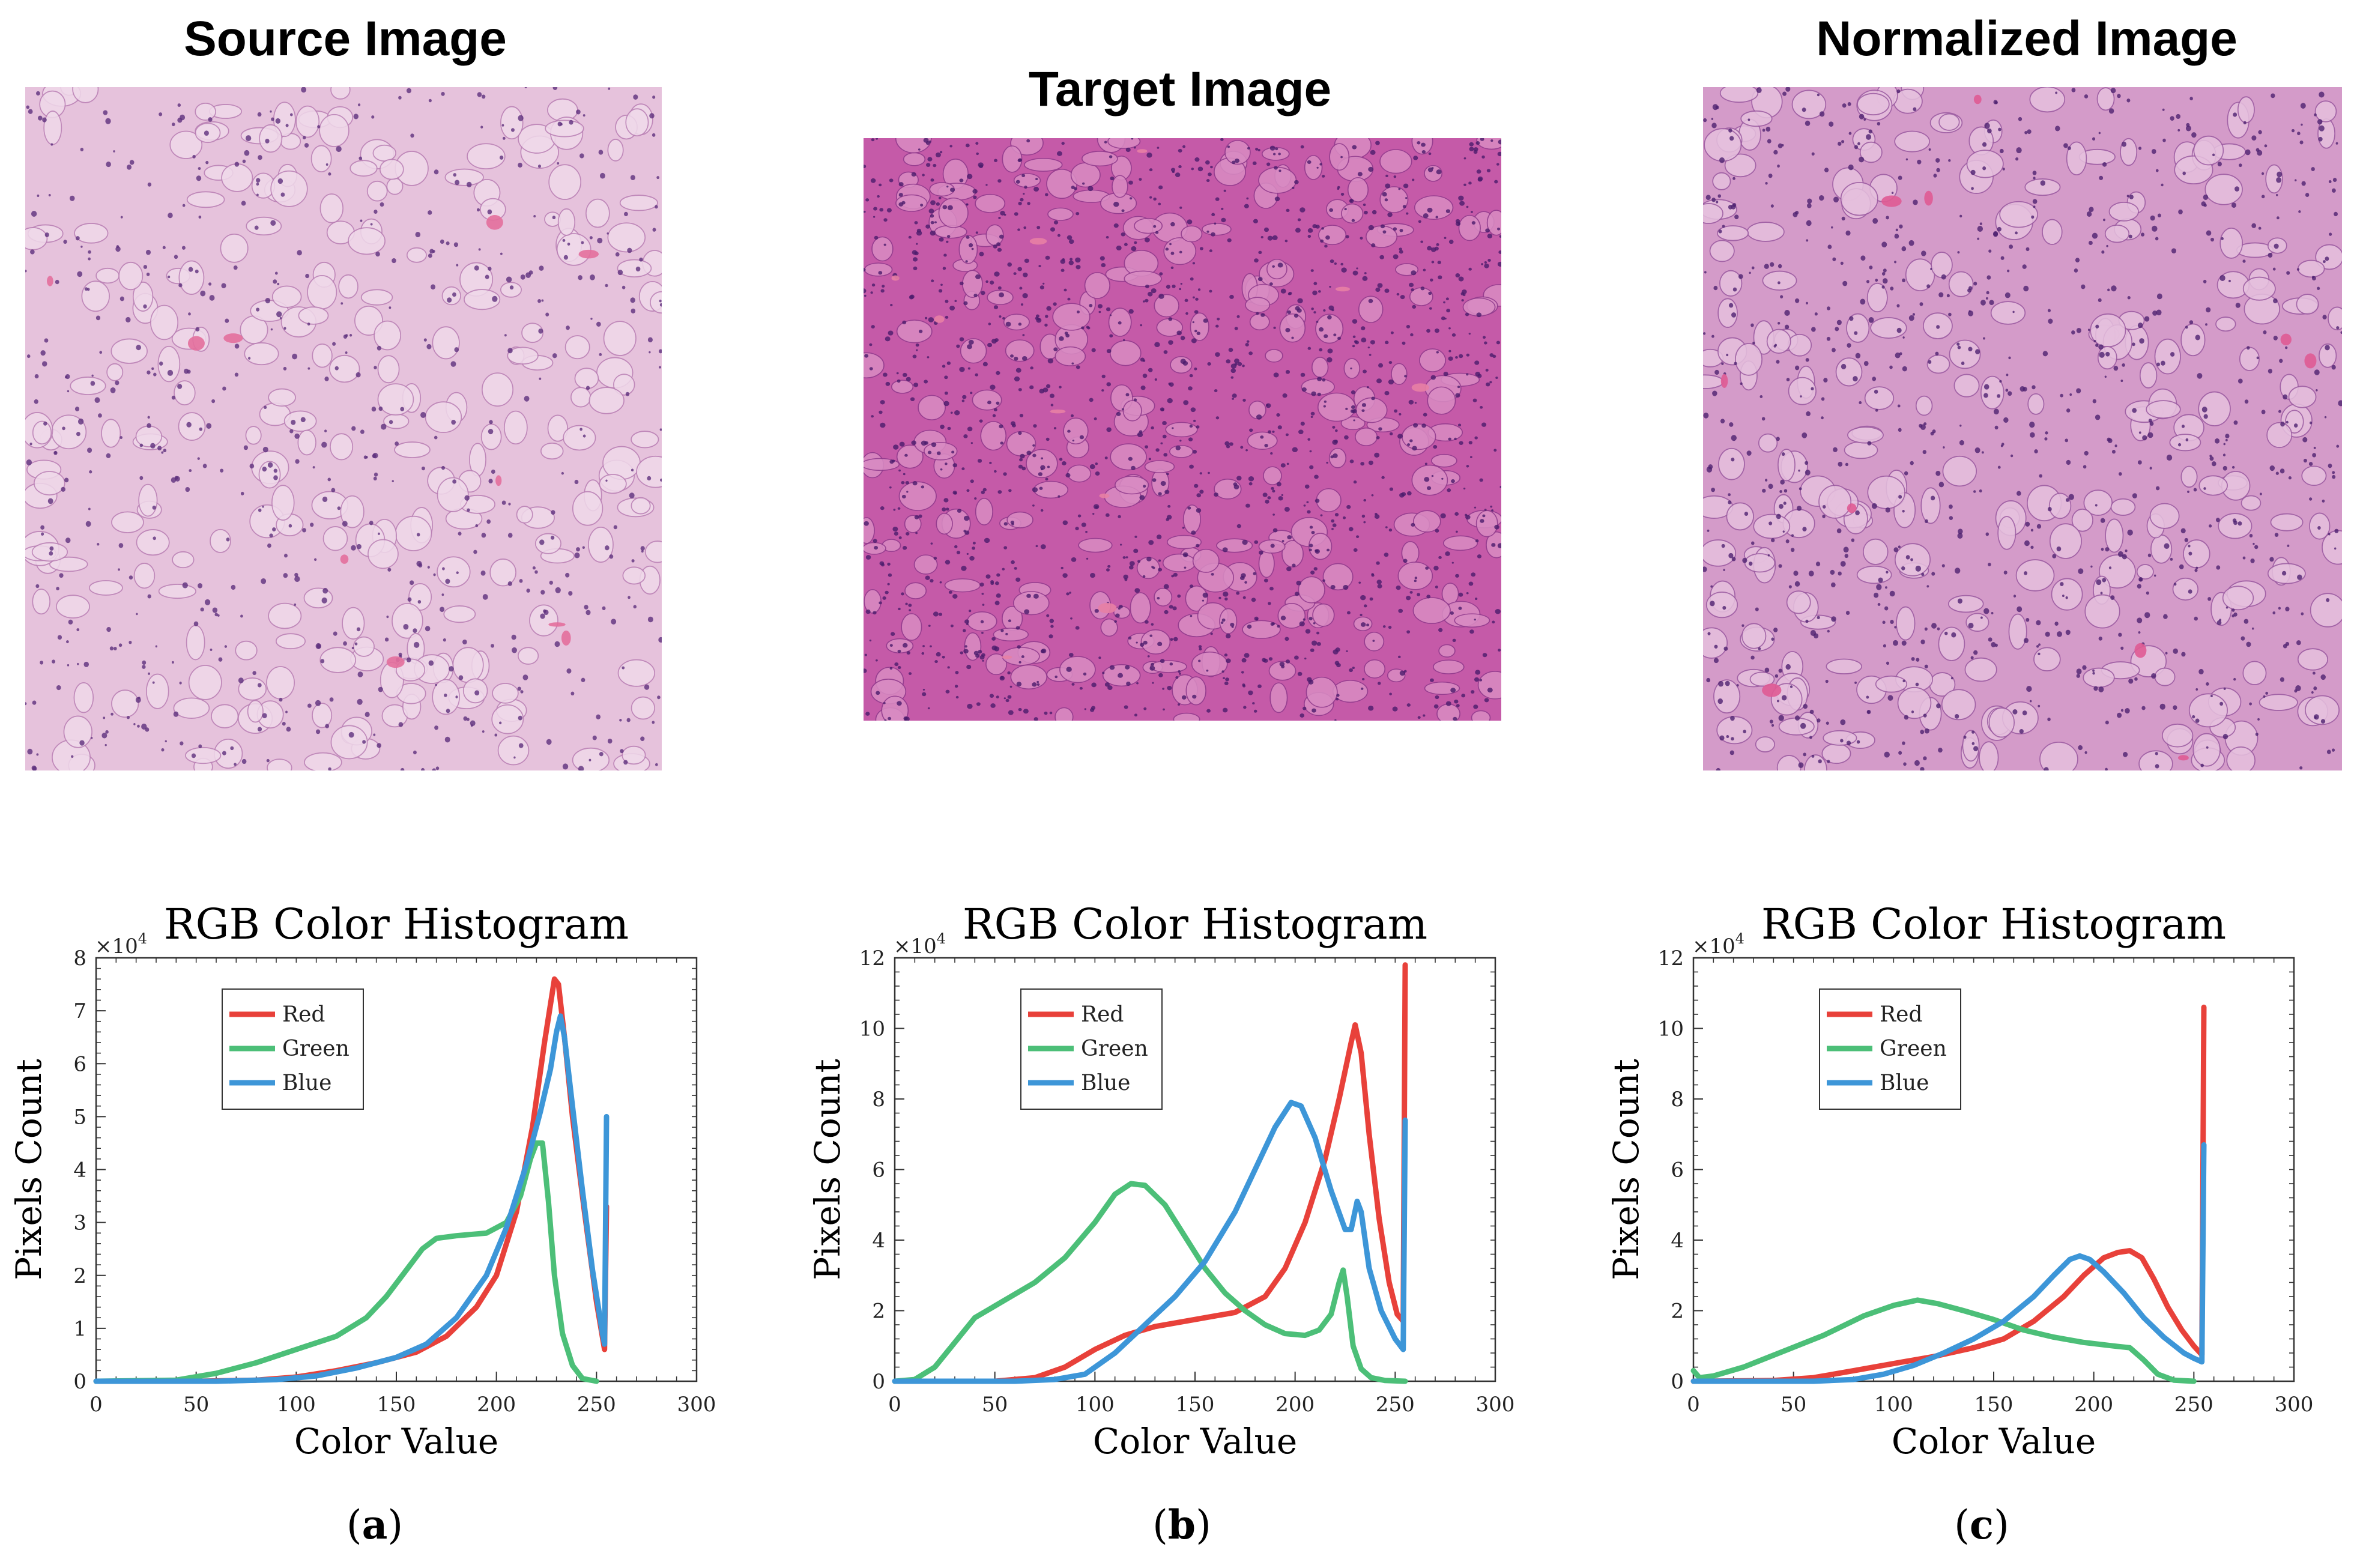  What do you see at coordinates (2002, 1525) in the screenshot?
I see `sub-label-c-close: )` at bounding box center [2002, 1525].